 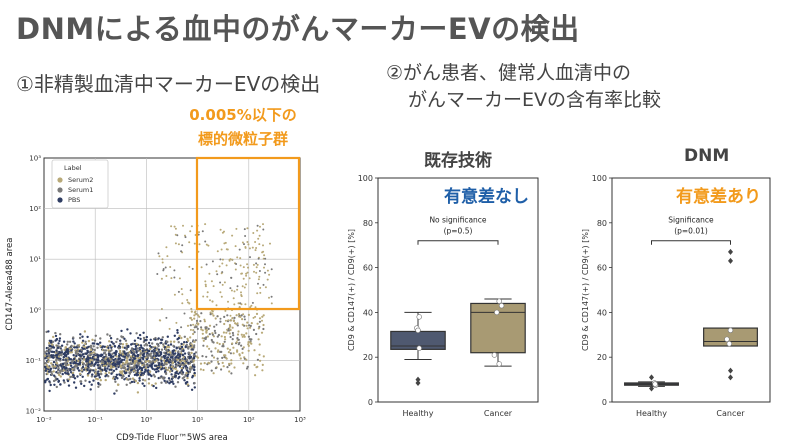 I want to click on slide-title: DNMによる血中のがんマーカーEVの検出, so click(x=298, y=29).